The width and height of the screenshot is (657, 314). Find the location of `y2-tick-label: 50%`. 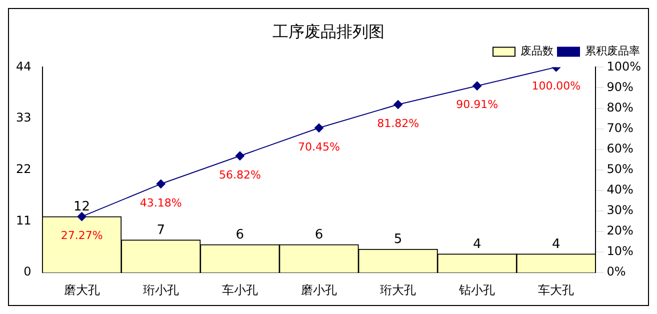

y2-tick-label: 50% is located at coordinates (620, 169).